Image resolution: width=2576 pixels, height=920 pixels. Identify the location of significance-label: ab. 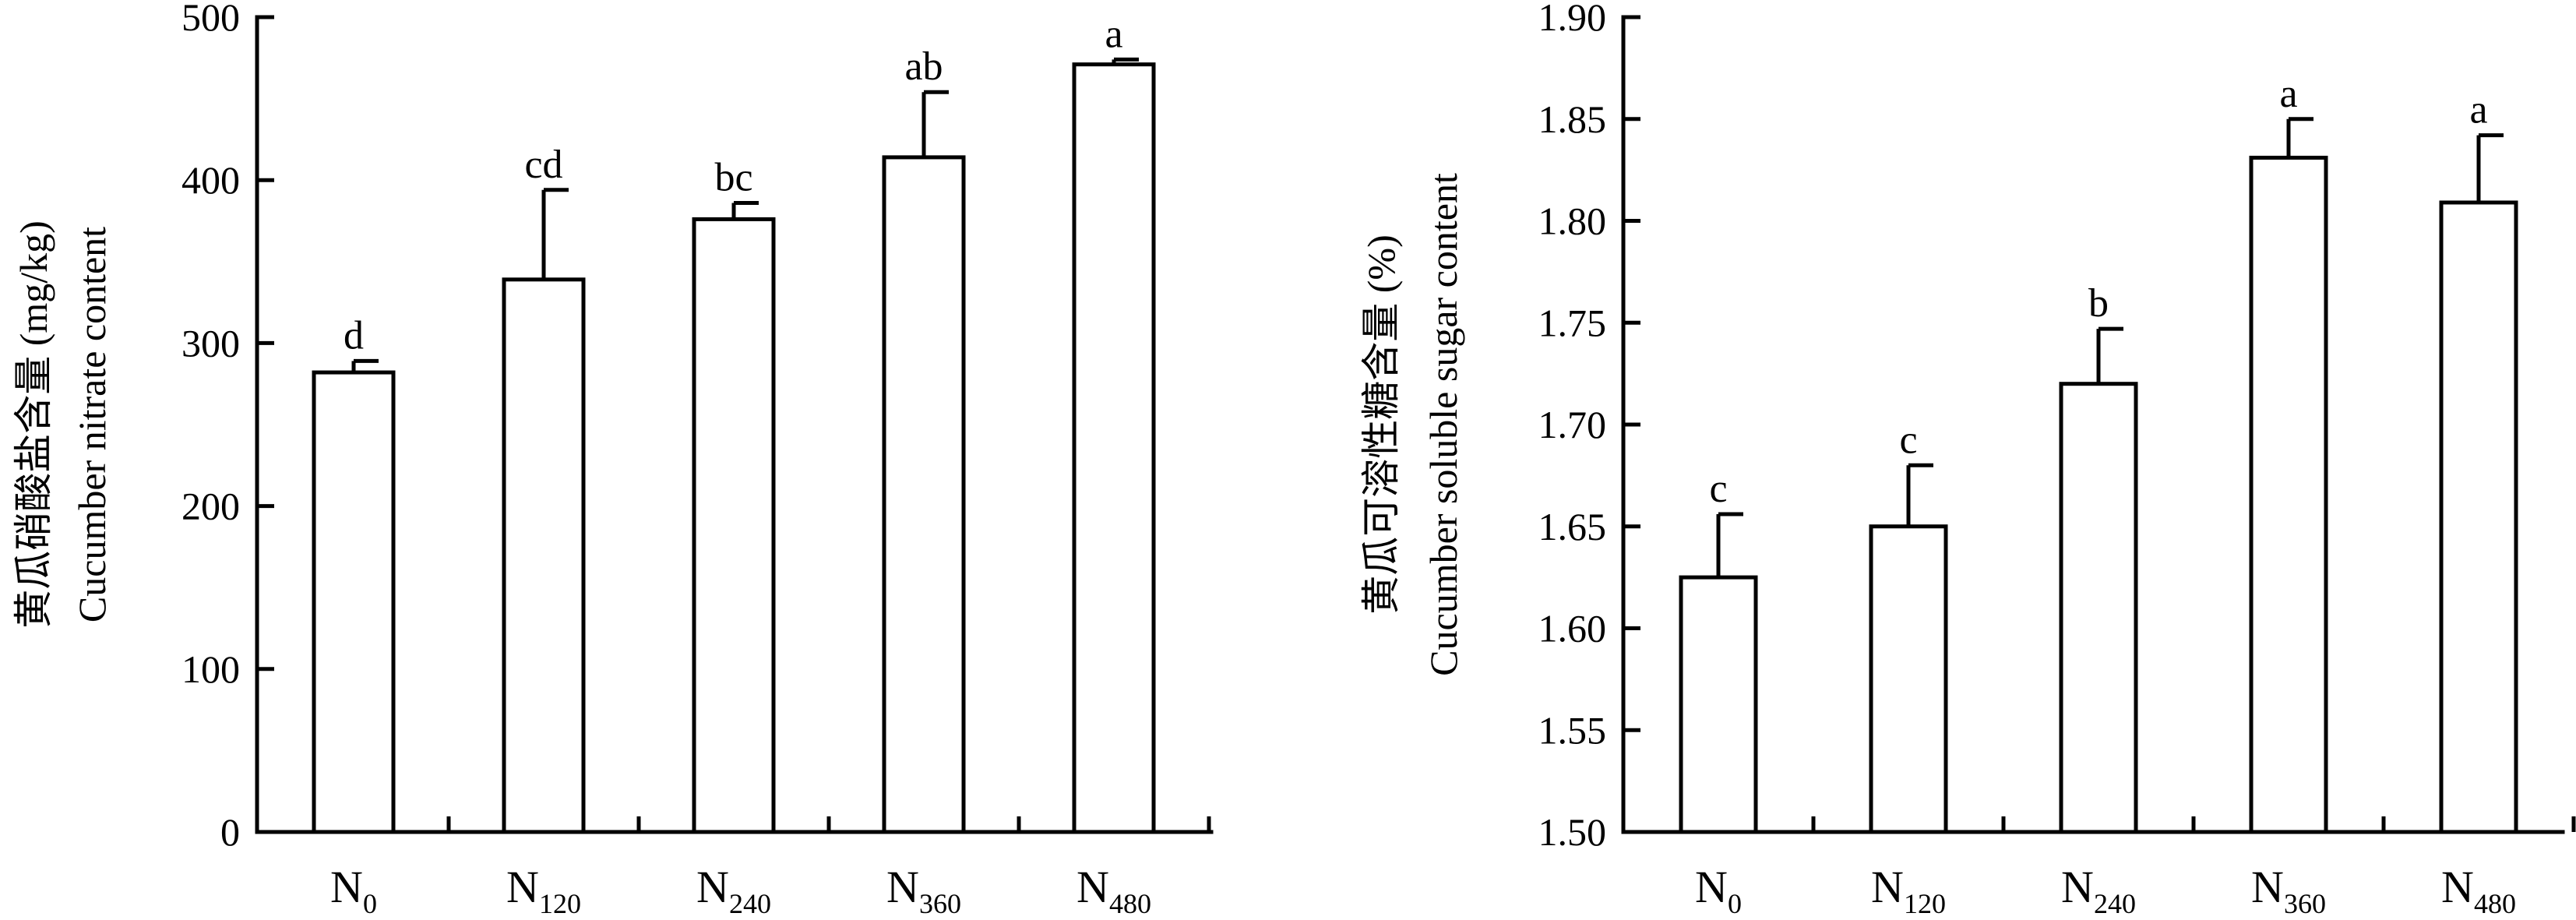
(923, 66).